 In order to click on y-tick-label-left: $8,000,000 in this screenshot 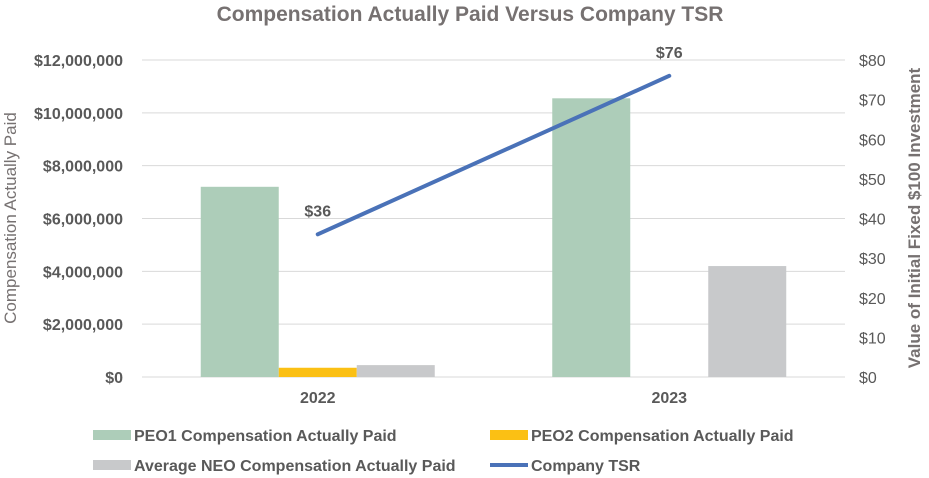, I will do `click(83, 167)`.